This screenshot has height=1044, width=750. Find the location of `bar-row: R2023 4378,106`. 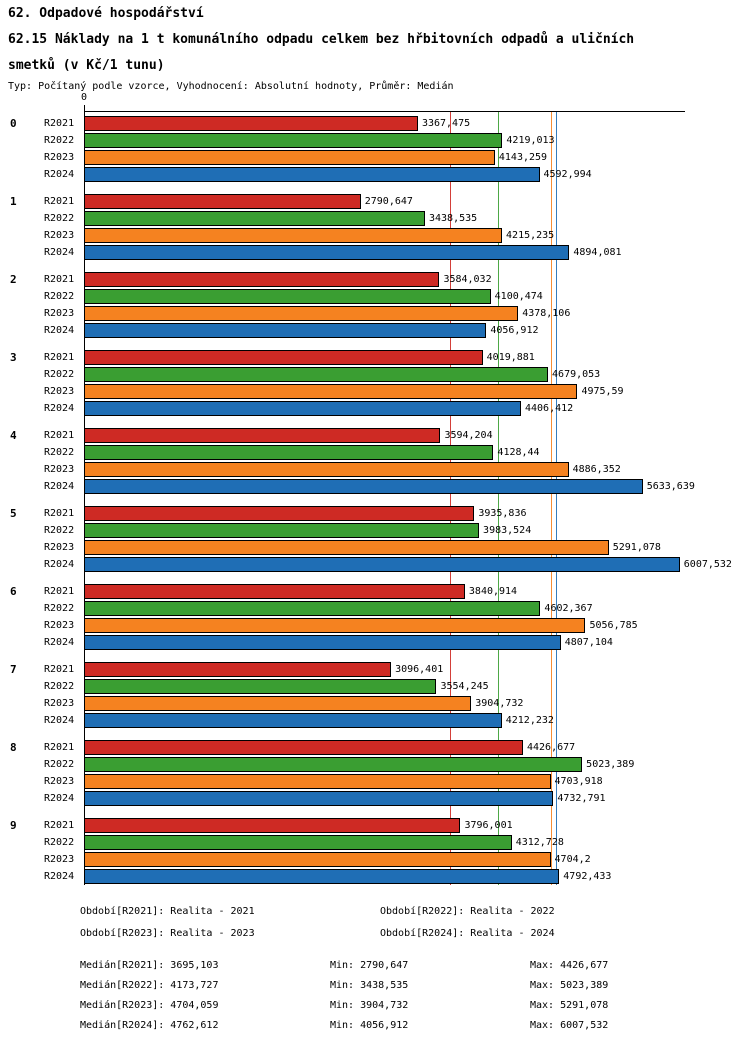

bar-row: R2023 4378,106 is located at coordinates (375, 313).